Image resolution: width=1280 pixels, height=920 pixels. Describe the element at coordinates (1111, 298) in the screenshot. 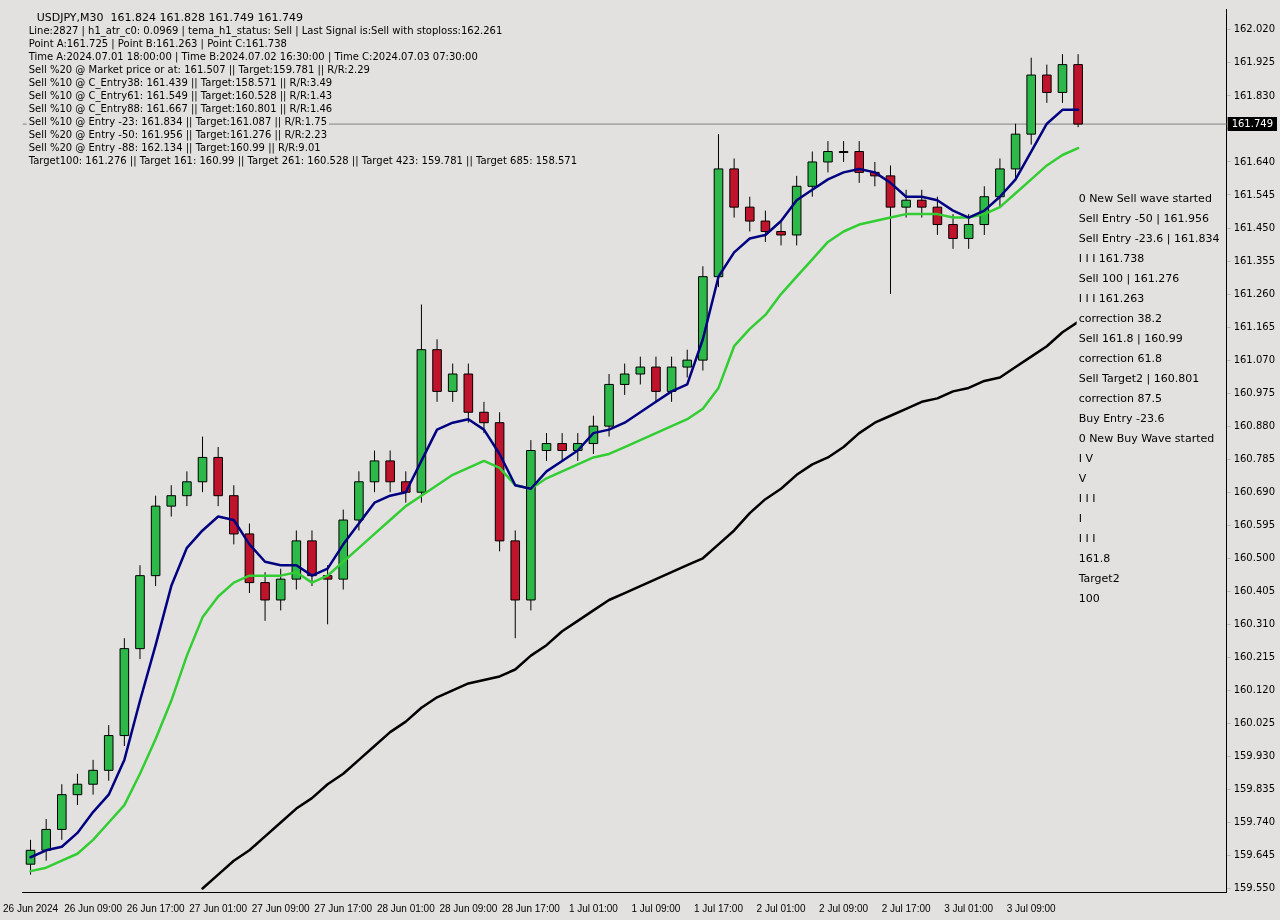

I see `annotation: I I I 161.263` at that location.